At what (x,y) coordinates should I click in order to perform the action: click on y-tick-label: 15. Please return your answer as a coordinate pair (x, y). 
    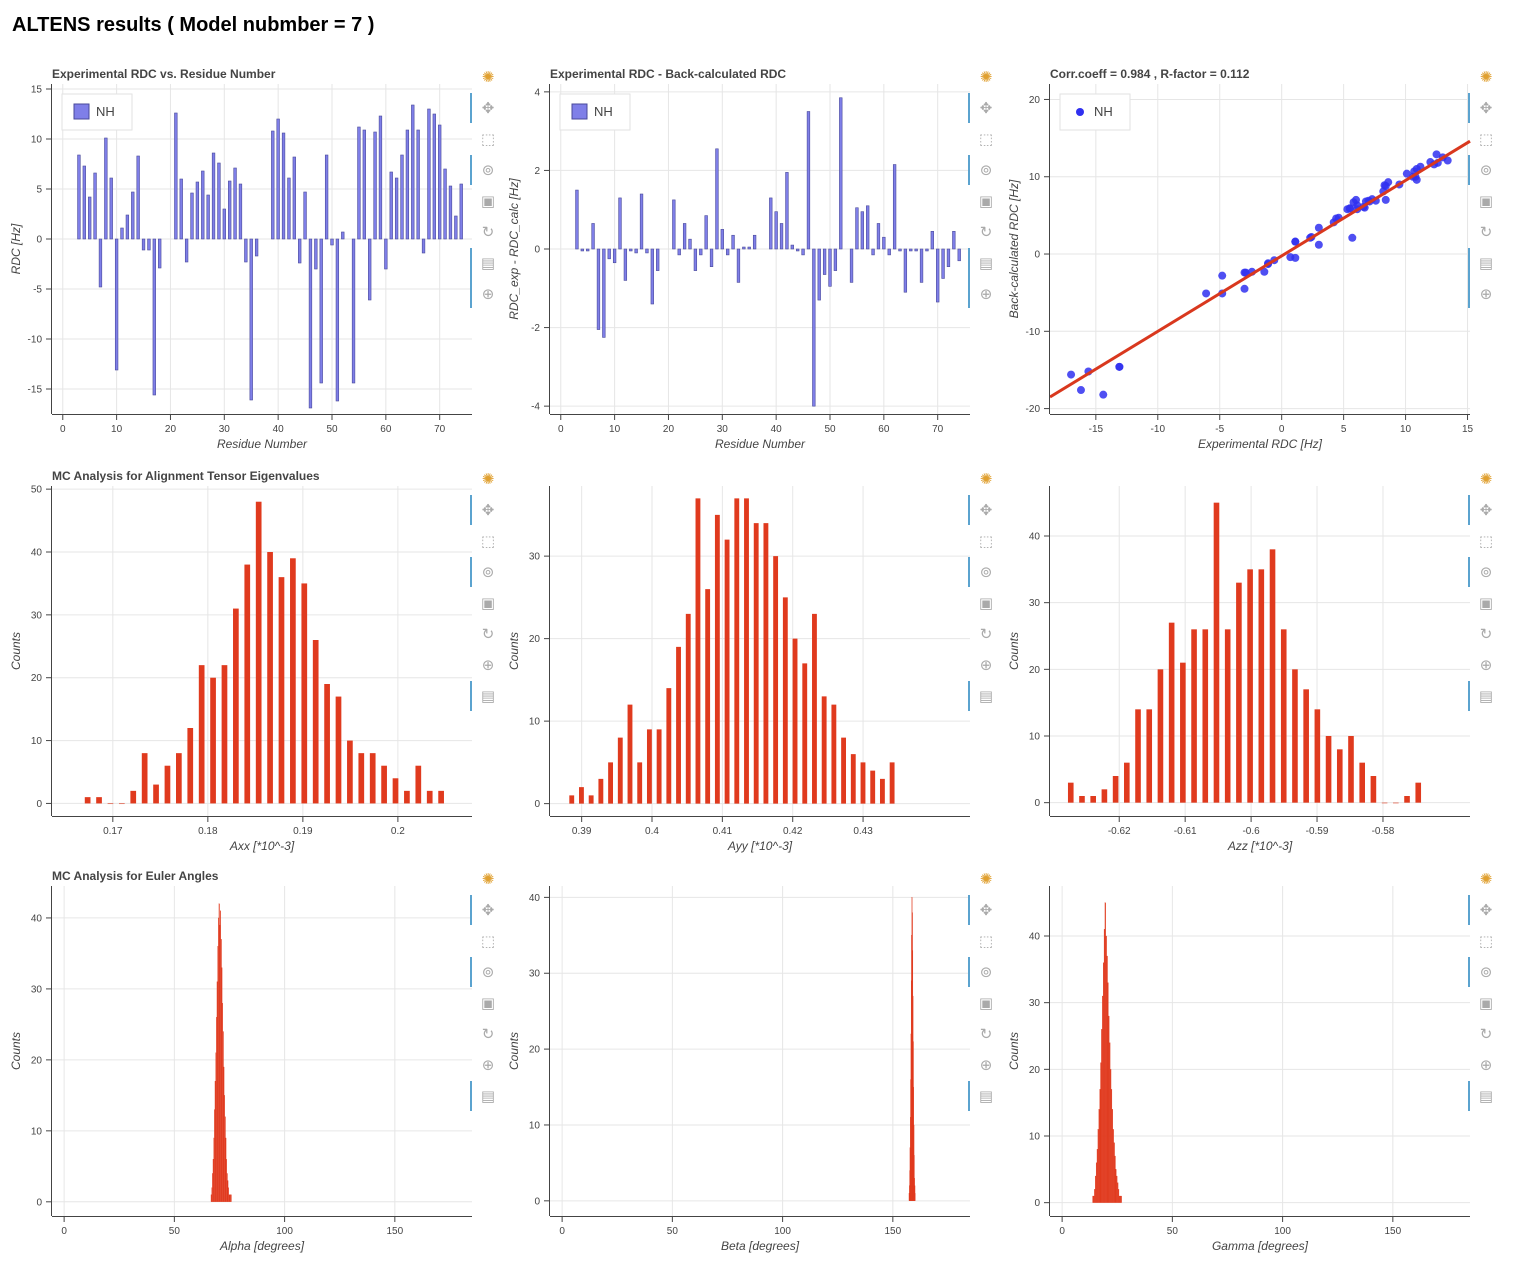
    Looking at the image, I should click on (37, 90).